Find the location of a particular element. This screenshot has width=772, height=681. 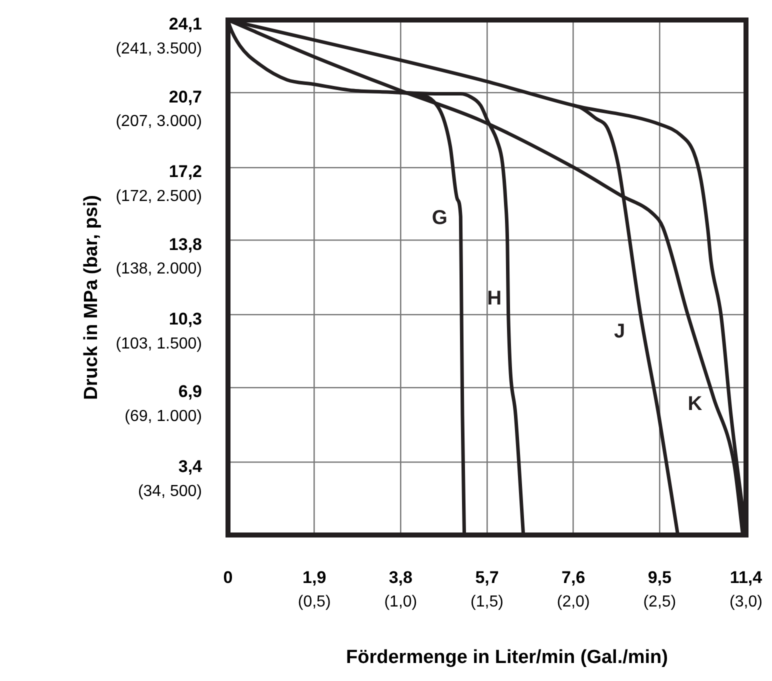

x-tick-label: 3,8 is located at coordinates (400, 578).